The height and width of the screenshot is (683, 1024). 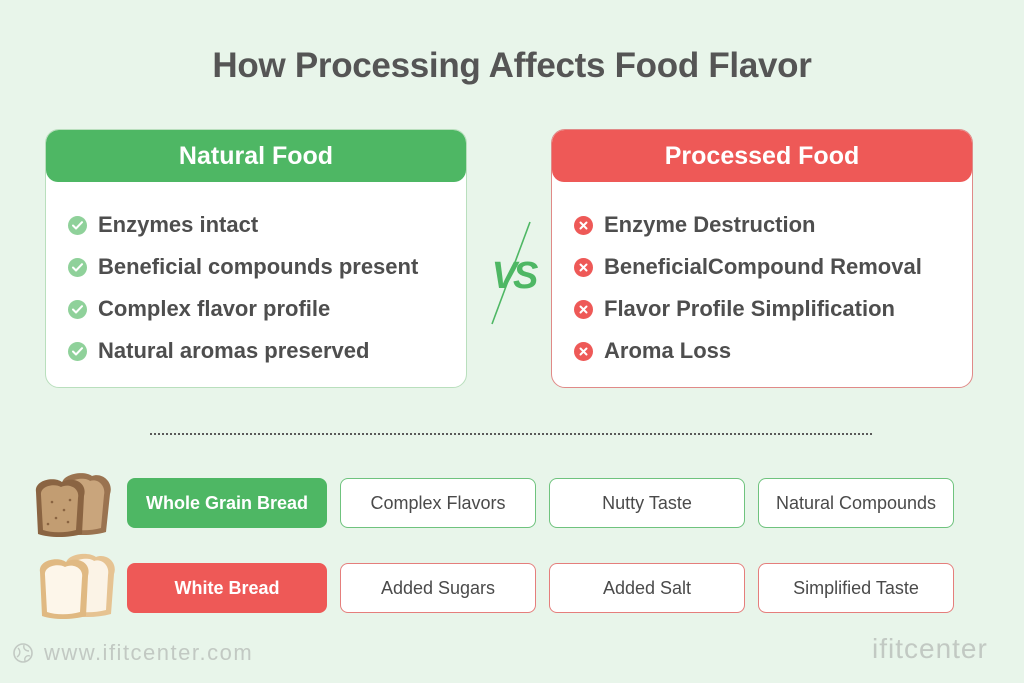 I want to click on brand-logo: ifitcenter, so click(x=930, y=648).